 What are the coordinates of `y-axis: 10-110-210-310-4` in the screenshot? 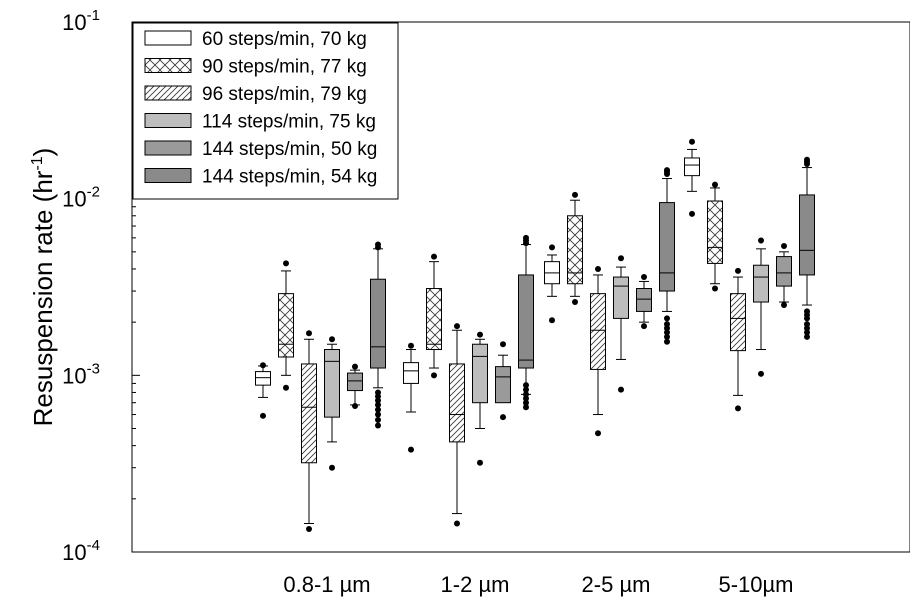 It's located at (101, 286).